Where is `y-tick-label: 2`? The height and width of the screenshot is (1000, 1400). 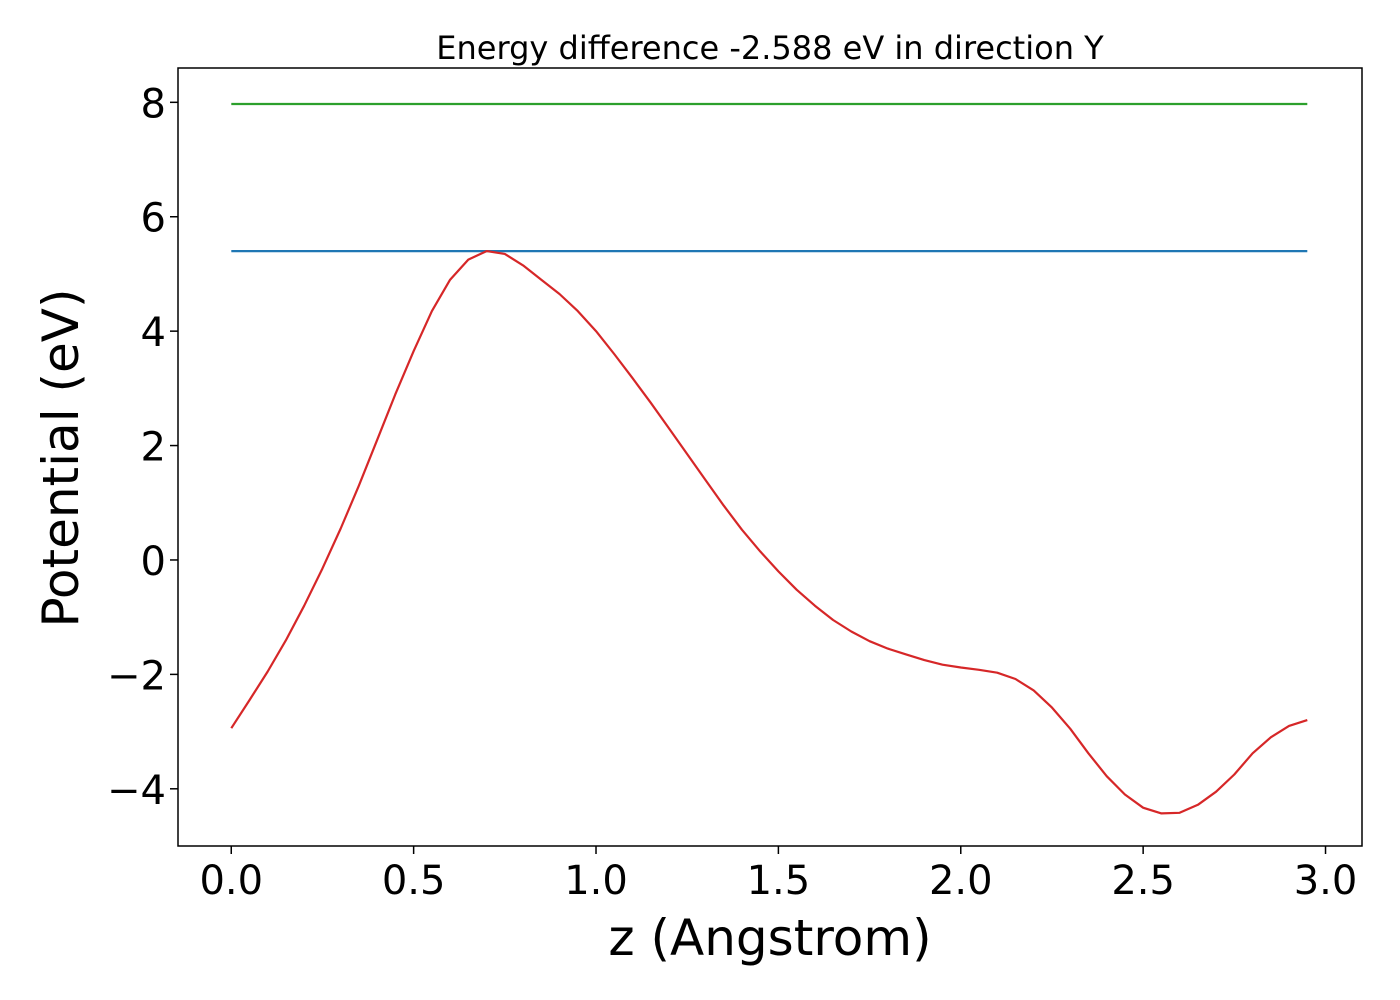
y-tick-label: 2 is located at coordinates (153, 448).